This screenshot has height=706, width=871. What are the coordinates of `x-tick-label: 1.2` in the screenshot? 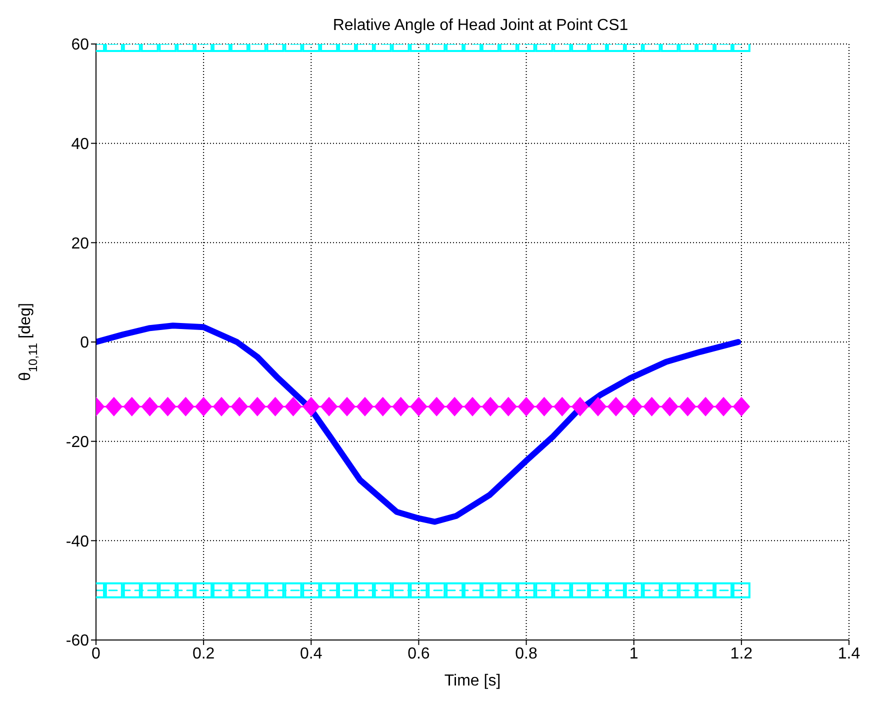 It's located at (741, 653).